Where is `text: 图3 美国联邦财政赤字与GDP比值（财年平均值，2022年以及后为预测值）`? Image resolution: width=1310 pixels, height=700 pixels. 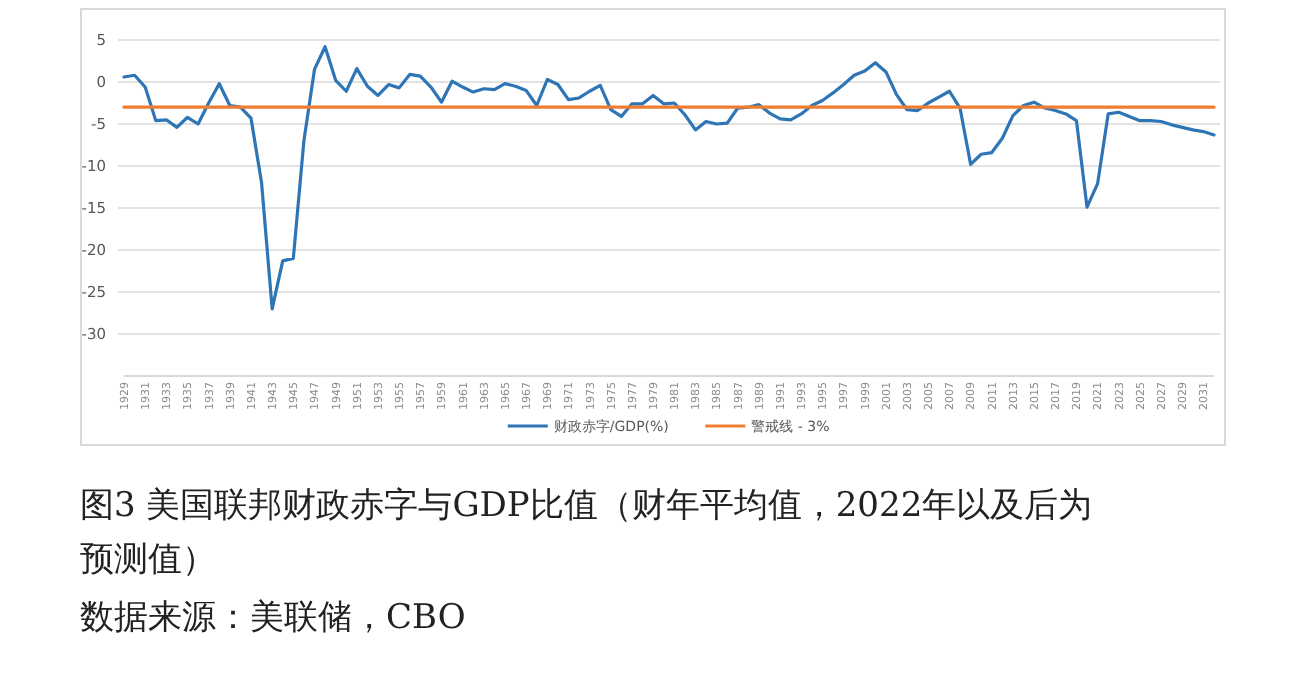 text: 图3 美国联邦财政赤字与GDP比值（财年平均值，2022年以及后为预测值） is located at coordinates (586, 533).